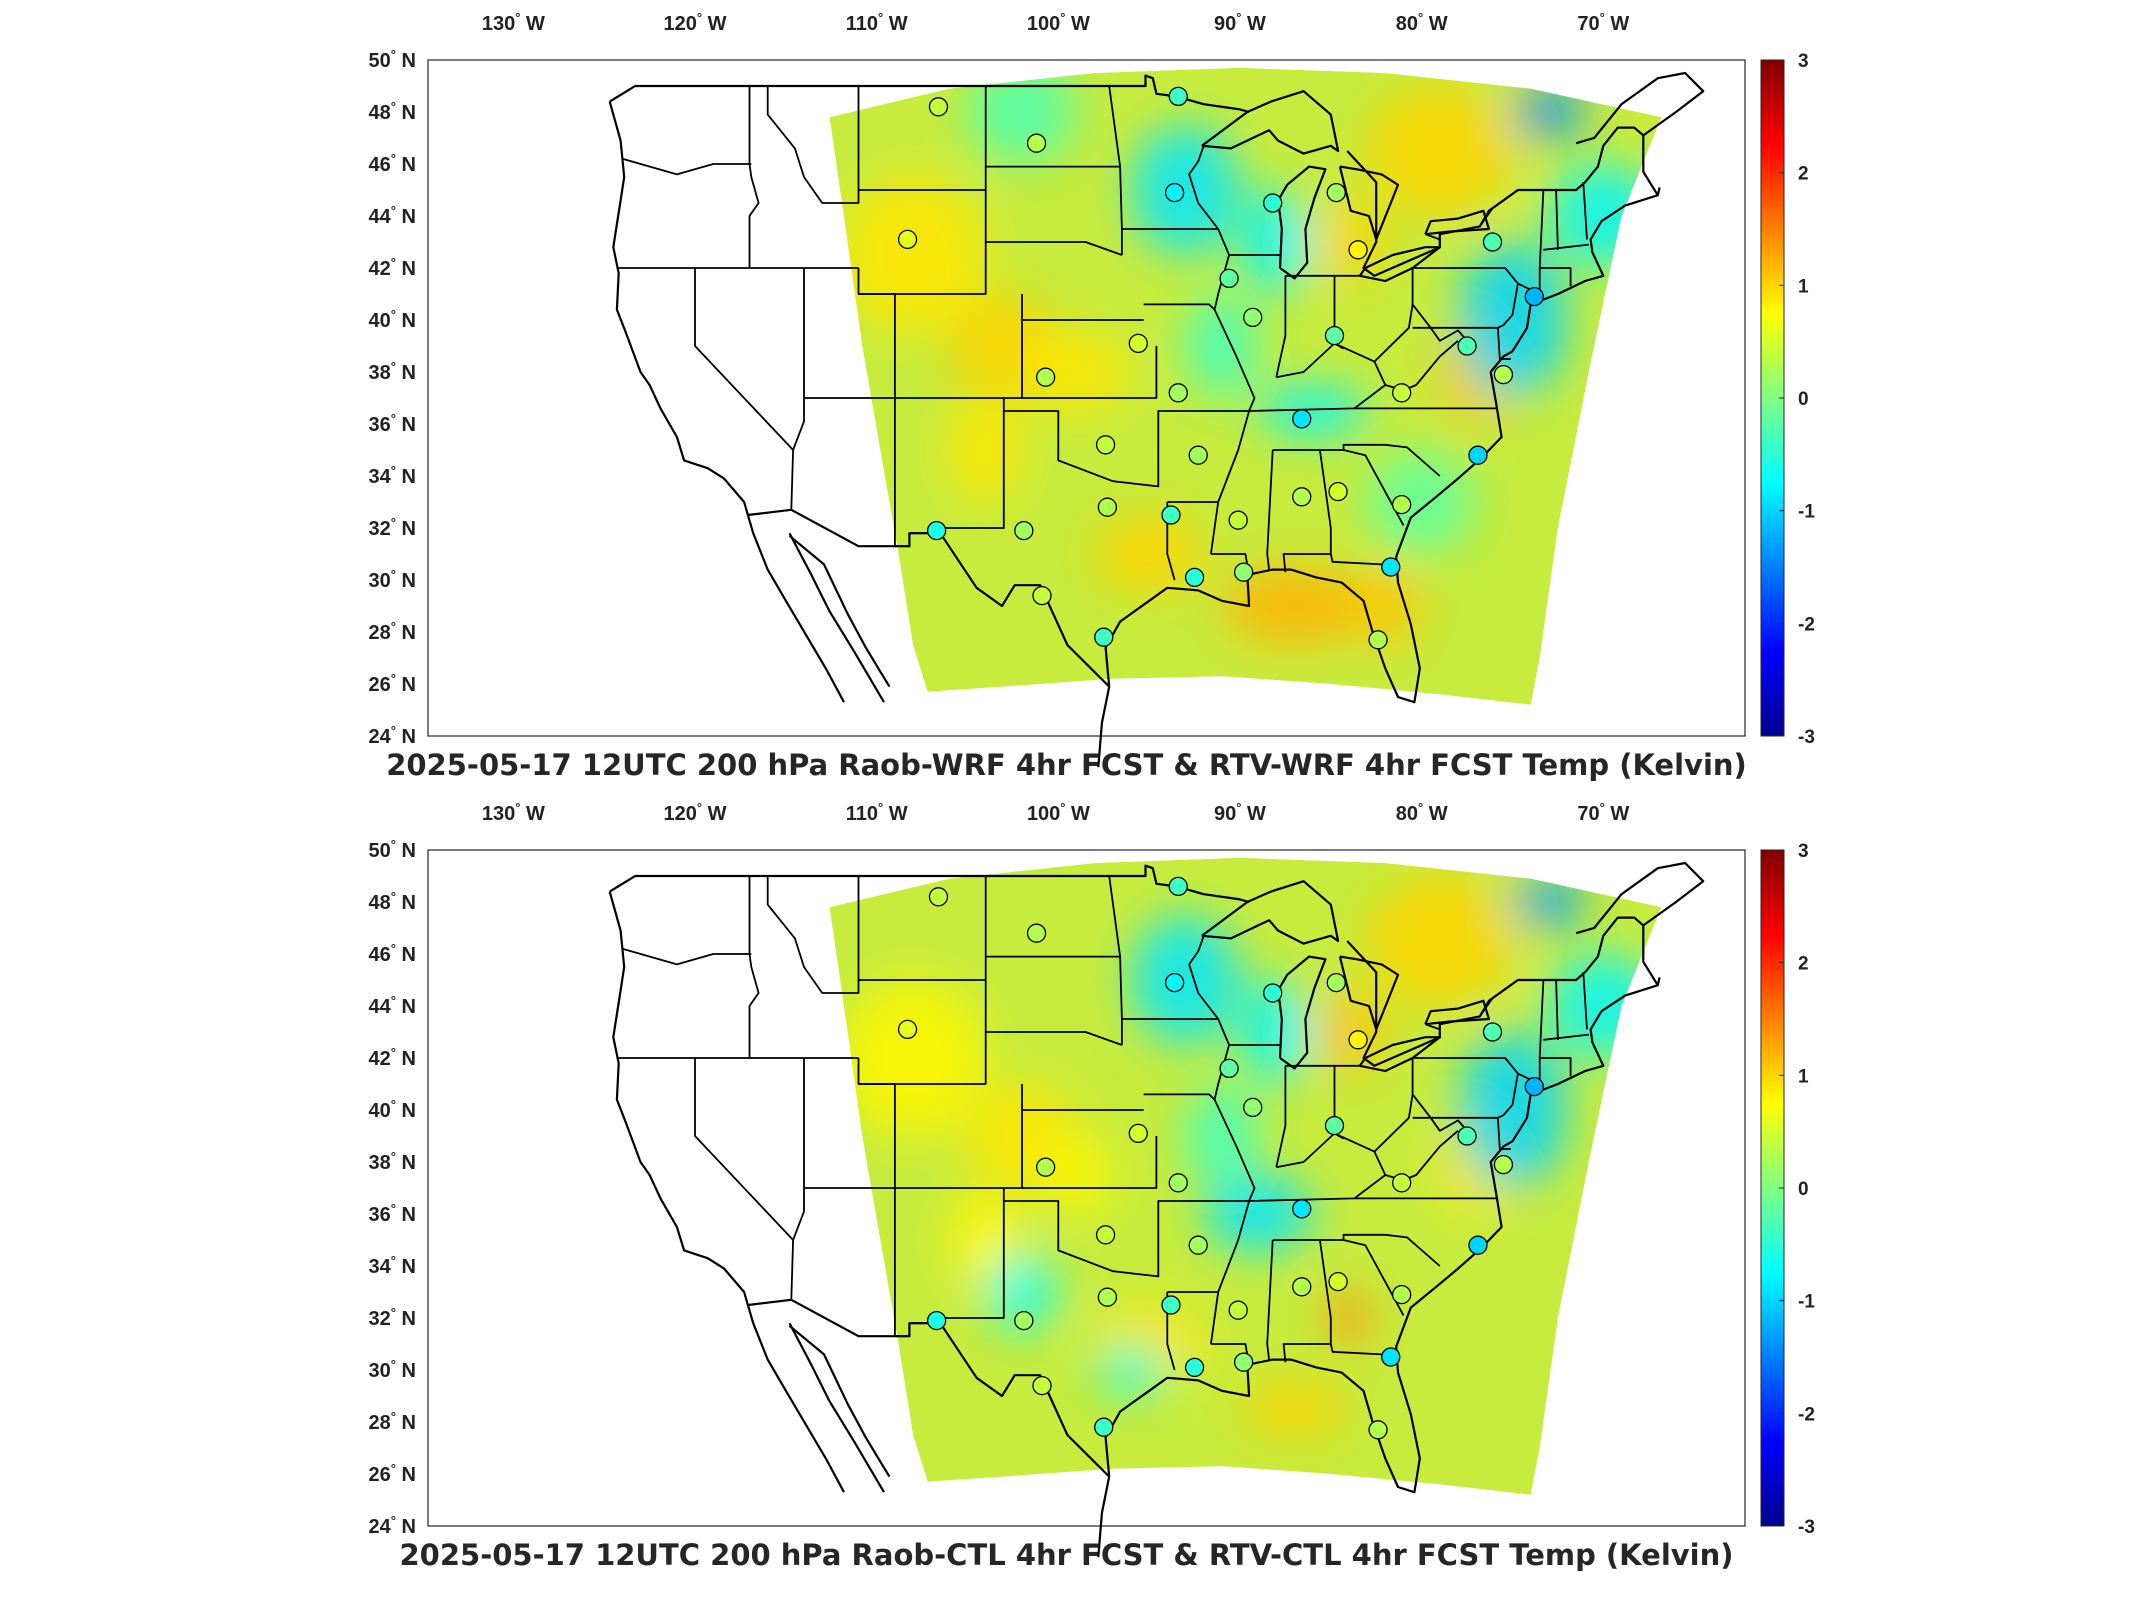 This screenshot has height=1600, width=2133. What do you see at coordinates (1422, 22) in the screenshot?
I see `top-lon-label-80: 80° W` at bounding box center [1422, 22].